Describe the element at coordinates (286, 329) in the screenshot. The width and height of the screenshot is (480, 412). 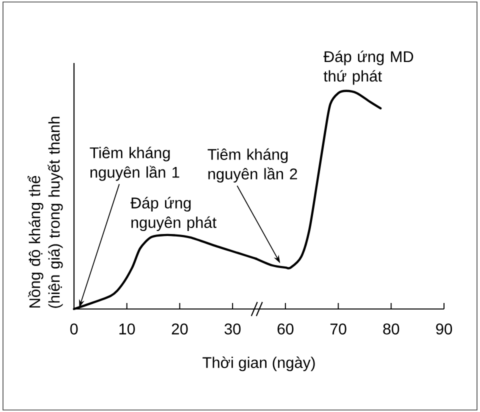
I see `x-tick-label: 60` at that location.